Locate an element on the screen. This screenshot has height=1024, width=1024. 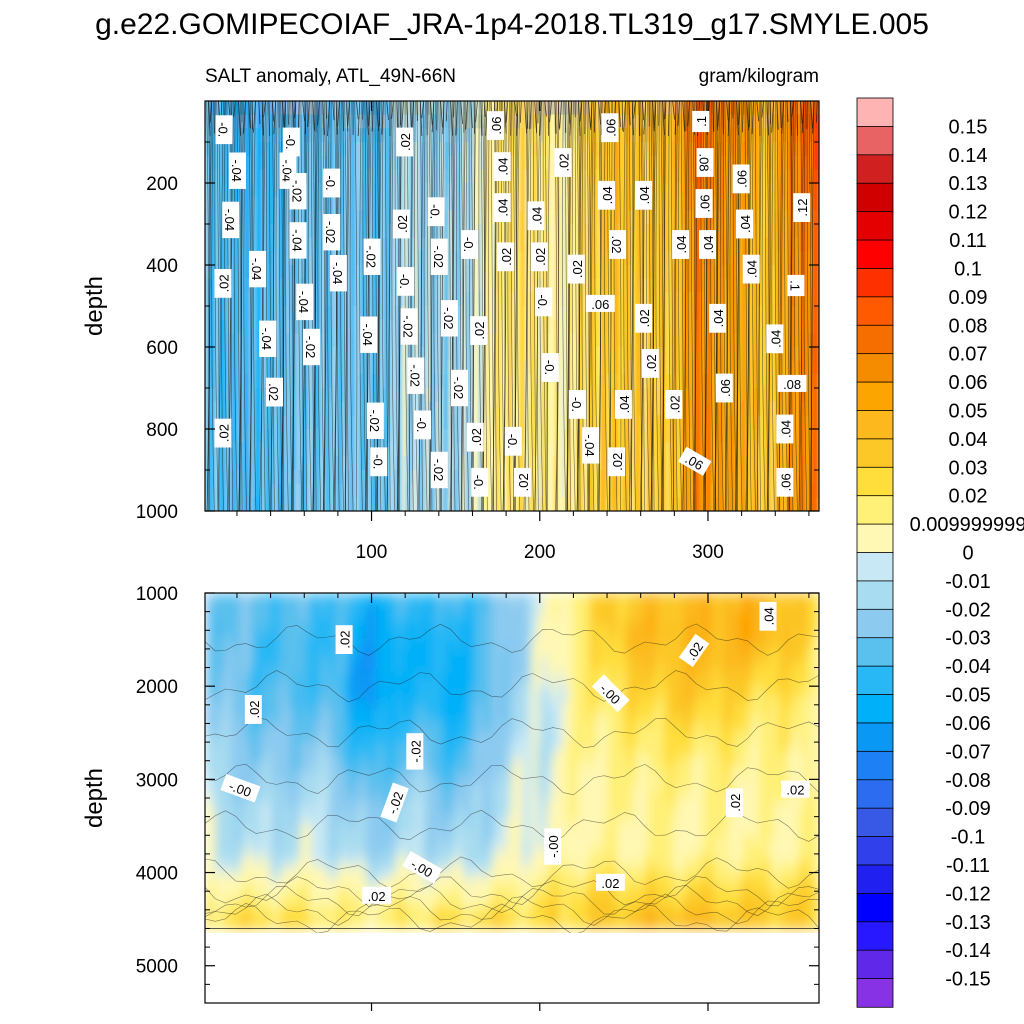
lower-y-tick-label: 3000 is located at coordinates (157, 780).